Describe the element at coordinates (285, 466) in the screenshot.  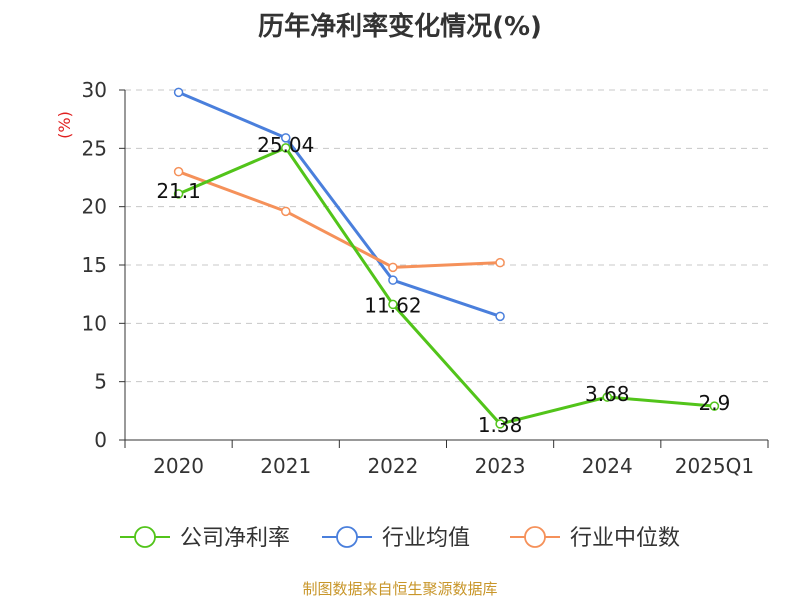
I see `x-tick-label: 2021` at that location.